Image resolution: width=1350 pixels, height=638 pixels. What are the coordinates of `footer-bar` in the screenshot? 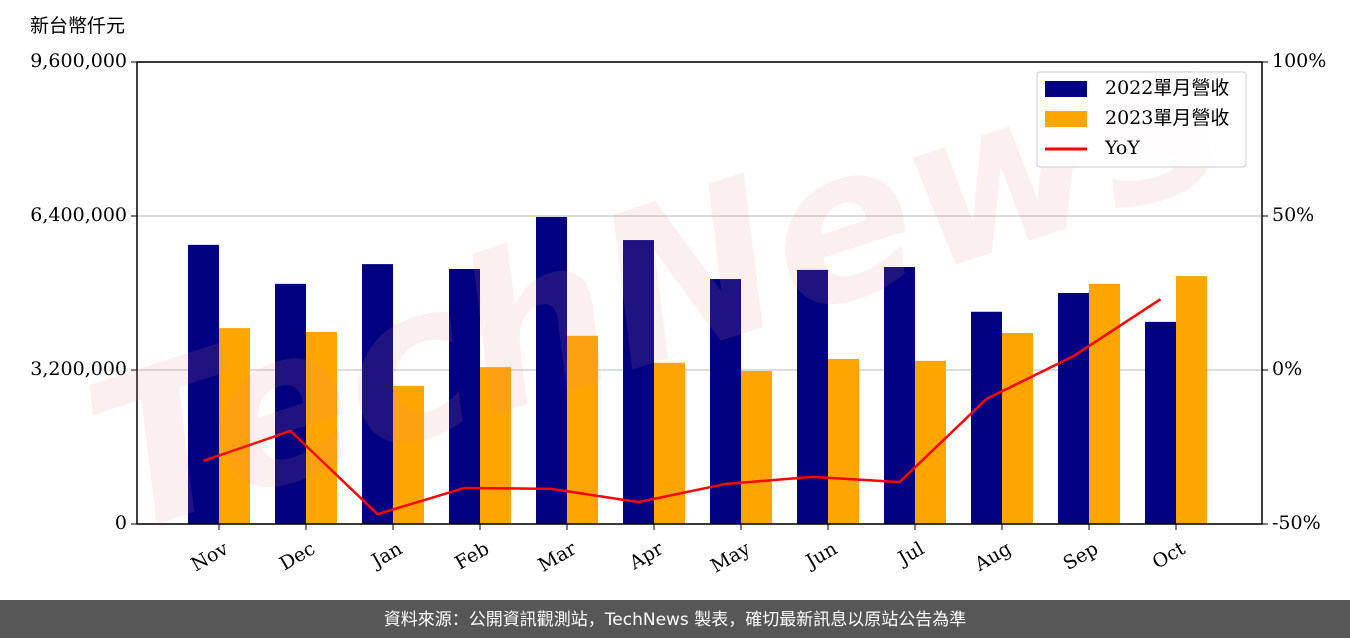 It's located at (675, 619).